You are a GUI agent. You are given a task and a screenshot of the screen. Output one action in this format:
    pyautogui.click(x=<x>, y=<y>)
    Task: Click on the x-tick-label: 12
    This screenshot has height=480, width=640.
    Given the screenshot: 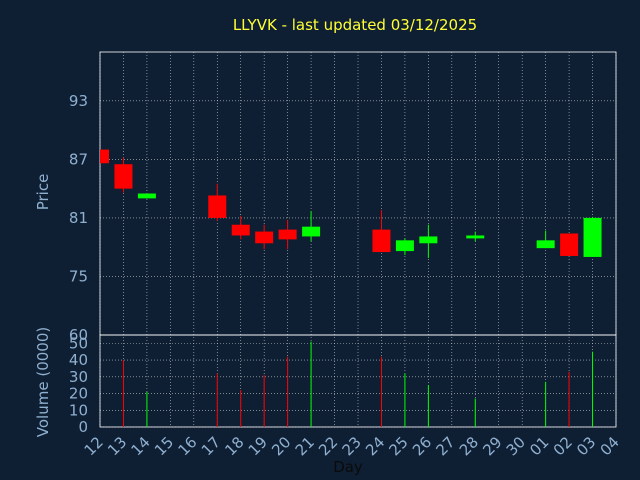 What is the action you would take?
    pyautogui.click(x=94, y=446)
    